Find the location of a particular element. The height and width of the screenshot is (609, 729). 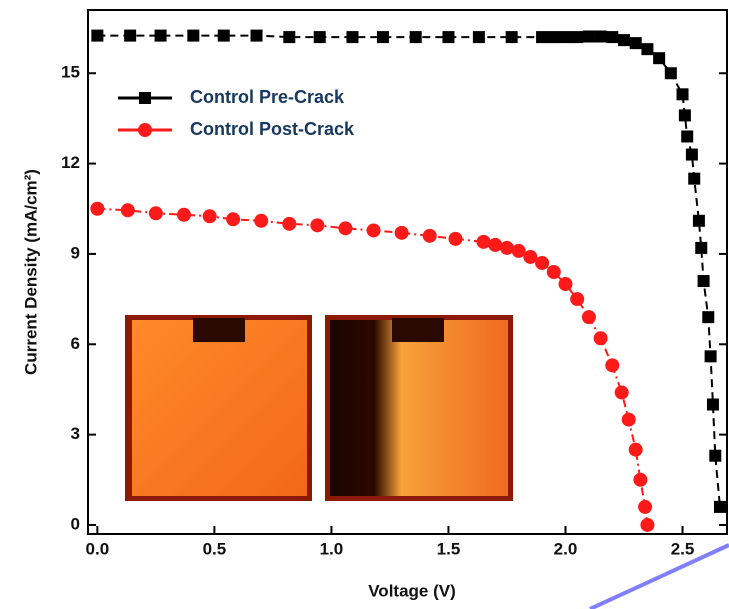

x-tick-label: 0.0 is located at coordinates (98, 548).